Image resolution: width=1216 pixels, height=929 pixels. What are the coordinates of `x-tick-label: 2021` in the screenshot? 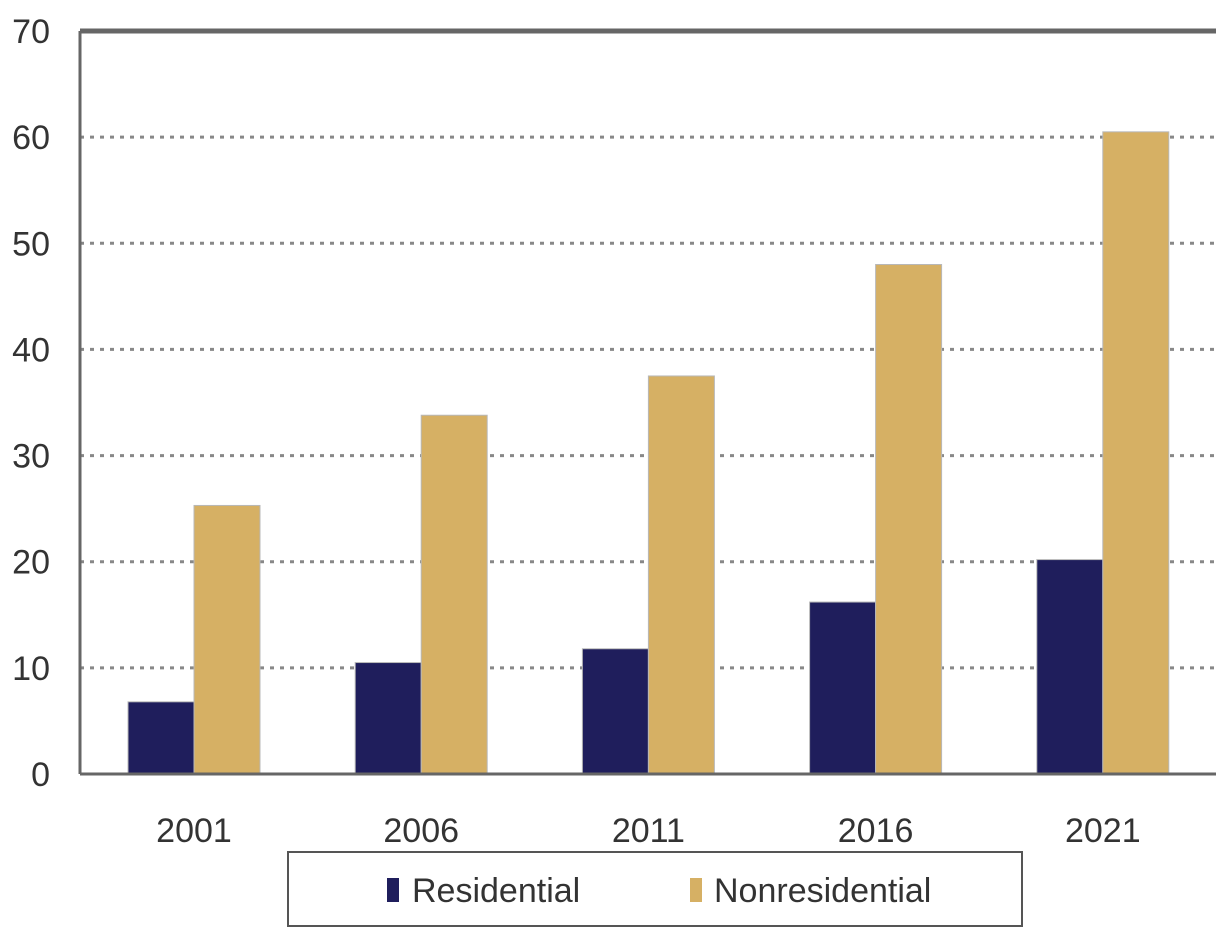 It's located at (1103, 831).